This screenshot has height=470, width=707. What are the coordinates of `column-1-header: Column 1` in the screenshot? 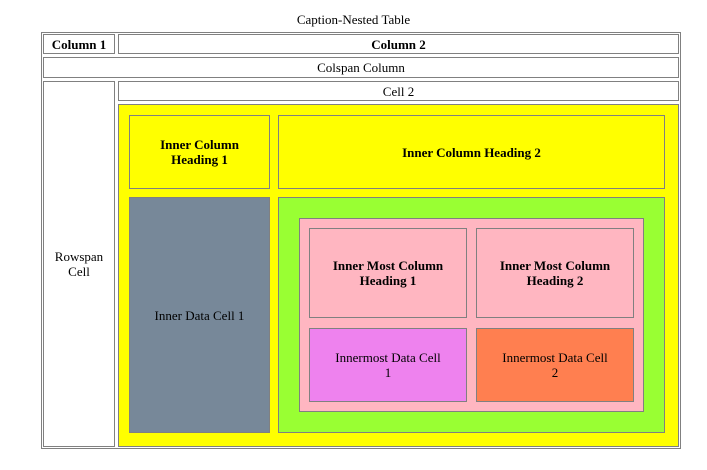 It's located at (79, 44).